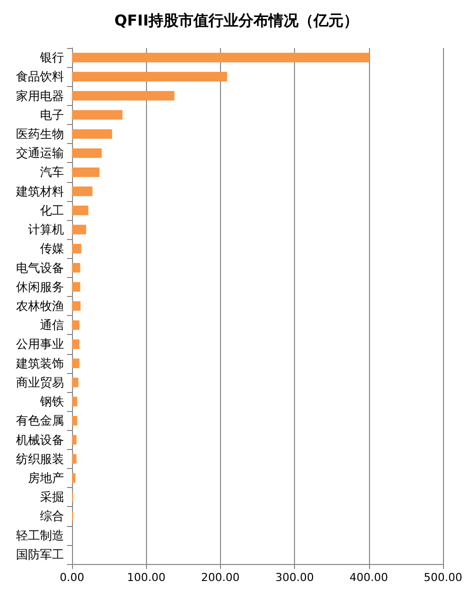 The image size is (473, 602). What do you see at coordinates (369, 577) in the screenshot?
I see `x-tick-label: 400.00` at bounding box center [369, 577].